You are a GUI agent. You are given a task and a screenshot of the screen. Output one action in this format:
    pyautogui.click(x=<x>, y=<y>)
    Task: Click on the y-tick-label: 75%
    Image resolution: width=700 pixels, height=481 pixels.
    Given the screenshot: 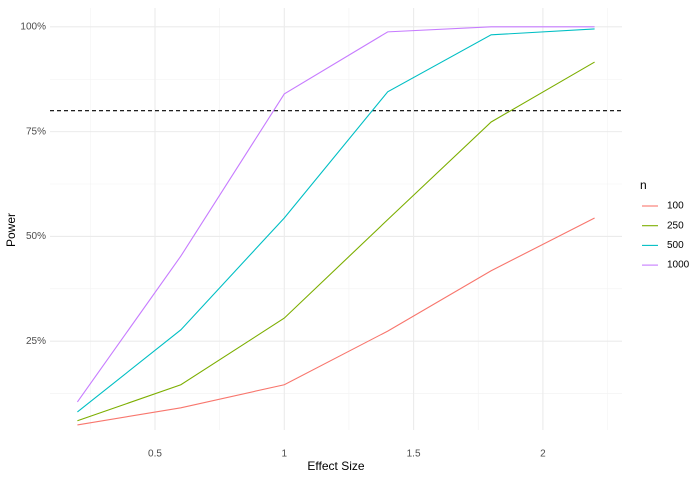 What is the action you would take?
    pyautogui.click(x=36, y=131)
    